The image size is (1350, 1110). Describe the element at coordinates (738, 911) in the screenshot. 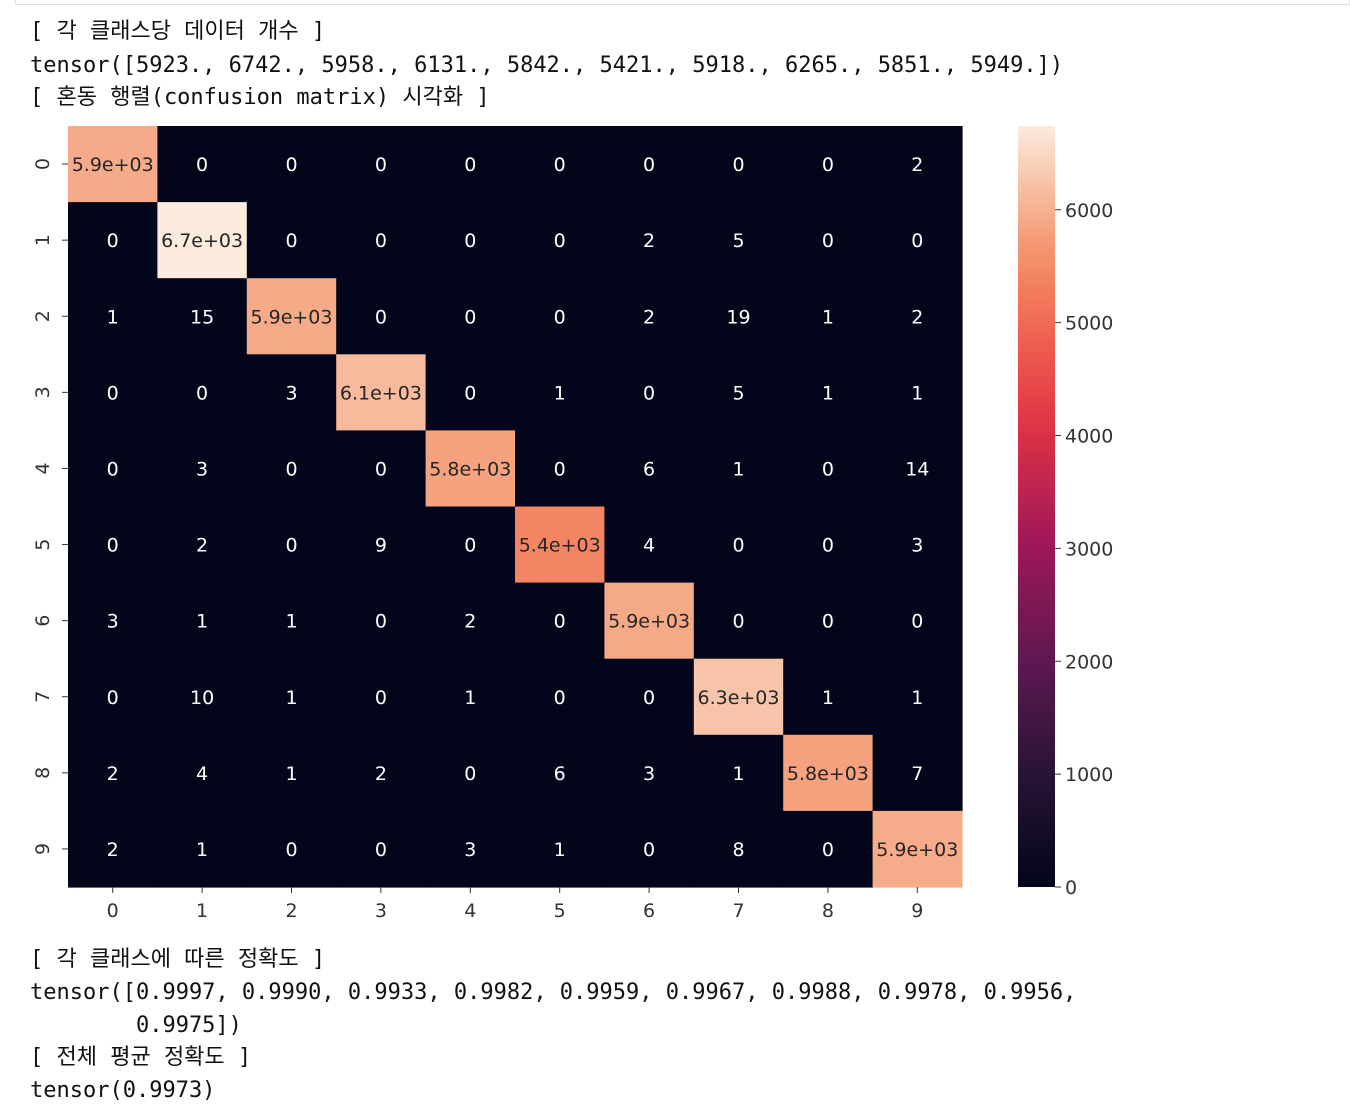

I see `x-tick-label: 7` at that location.